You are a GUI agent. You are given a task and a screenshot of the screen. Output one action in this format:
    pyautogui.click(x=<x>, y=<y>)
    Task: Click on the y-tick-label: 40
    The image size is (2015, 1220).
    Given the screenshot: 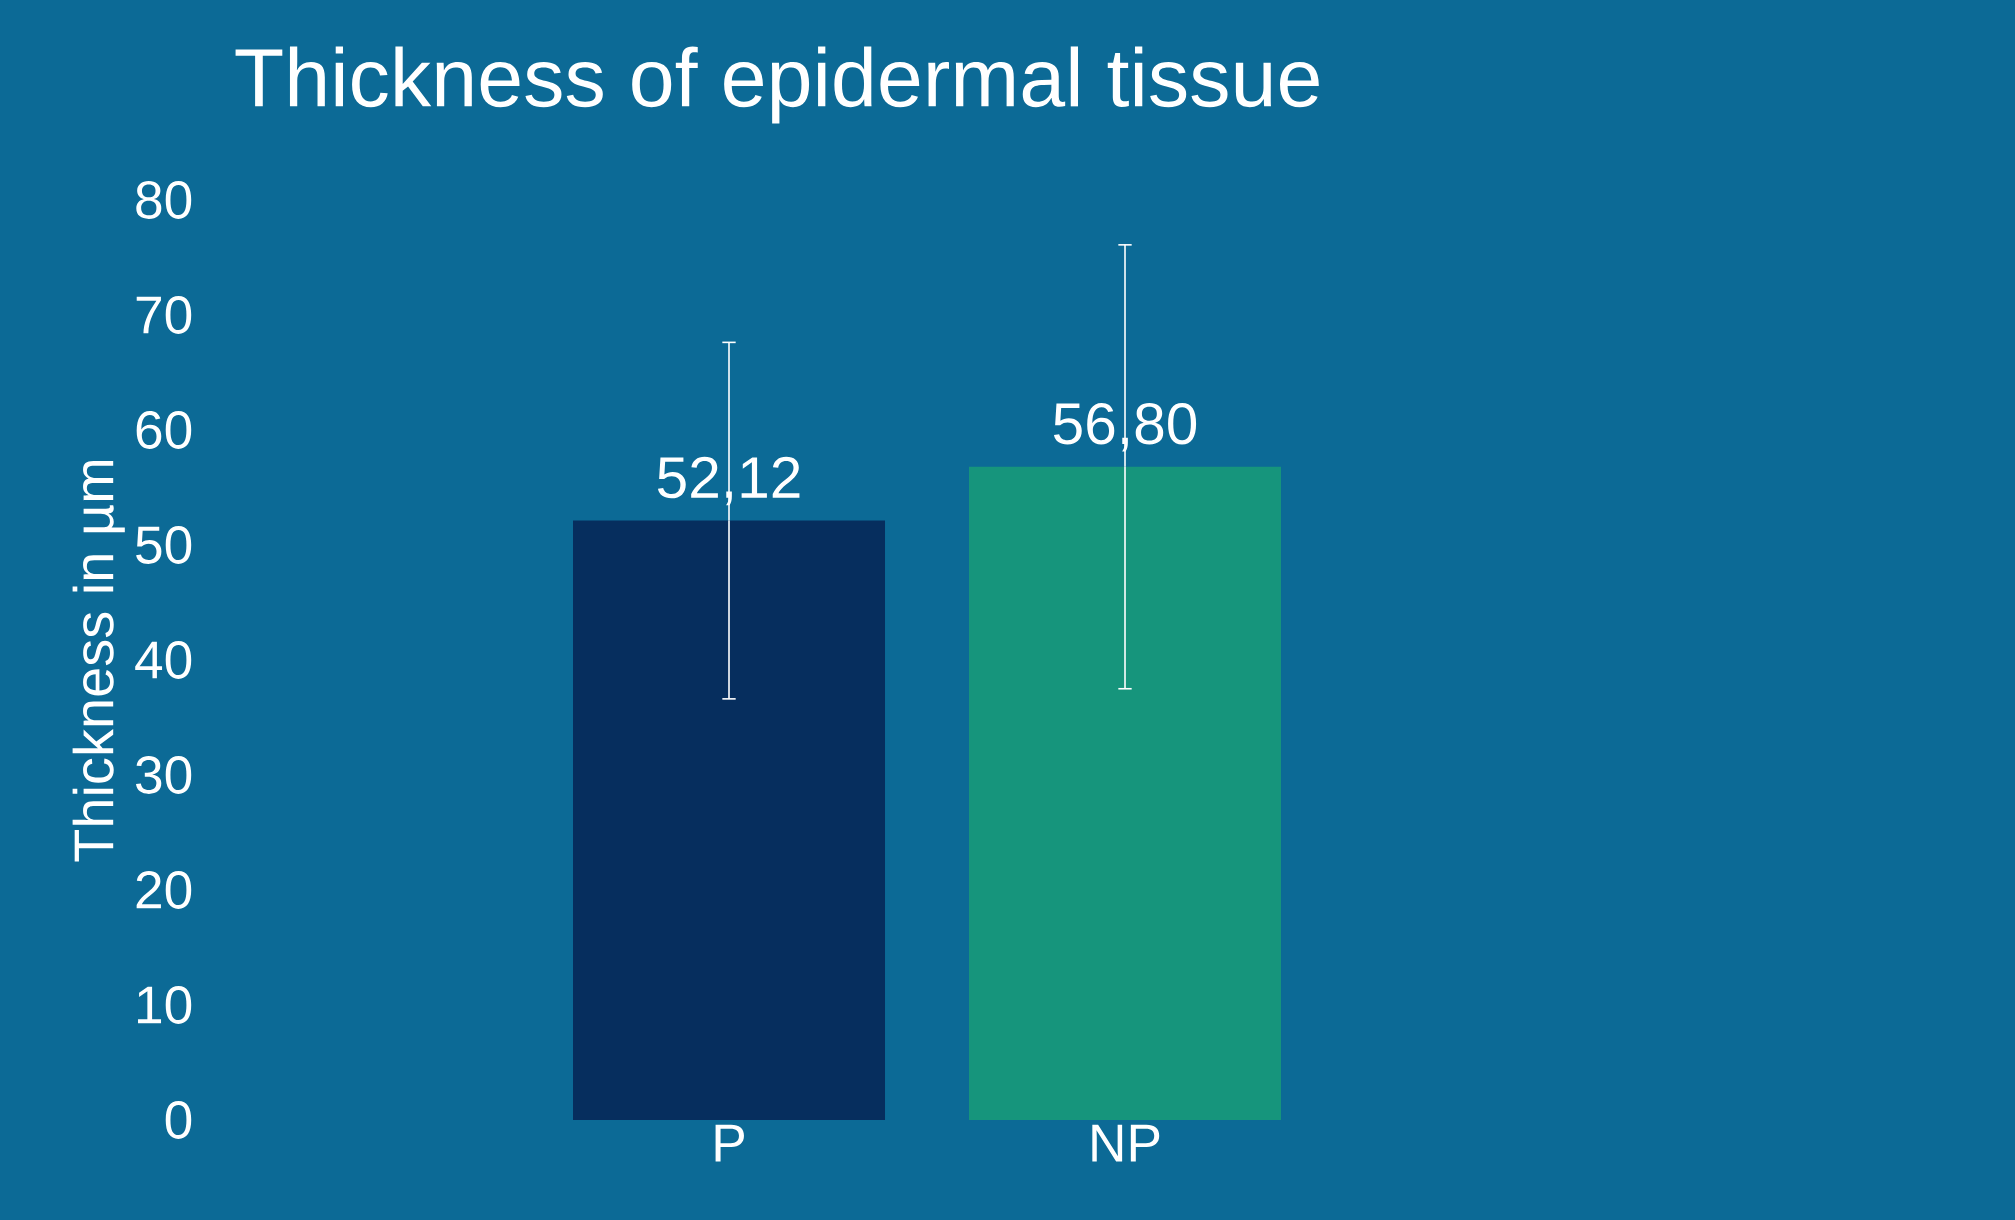 What is the action you would take?
    pyautogui.click(x=163, y=660)
    